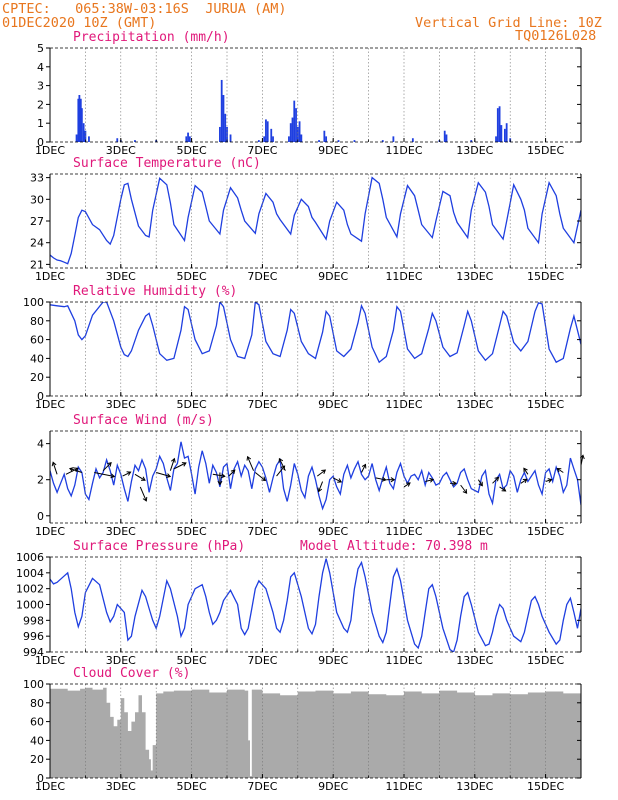 The height and width of the screenshot is (800, 618). What do you see at coordinates (37, 321) in the screenshot?
I see `y-tick-label: 80` at bounding box center [37, 321].